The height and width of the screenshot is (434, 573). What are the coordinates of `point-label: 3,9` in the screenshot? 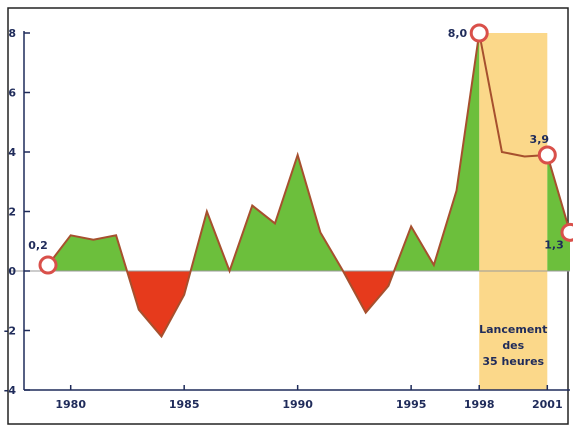 It's located at (540, 139).